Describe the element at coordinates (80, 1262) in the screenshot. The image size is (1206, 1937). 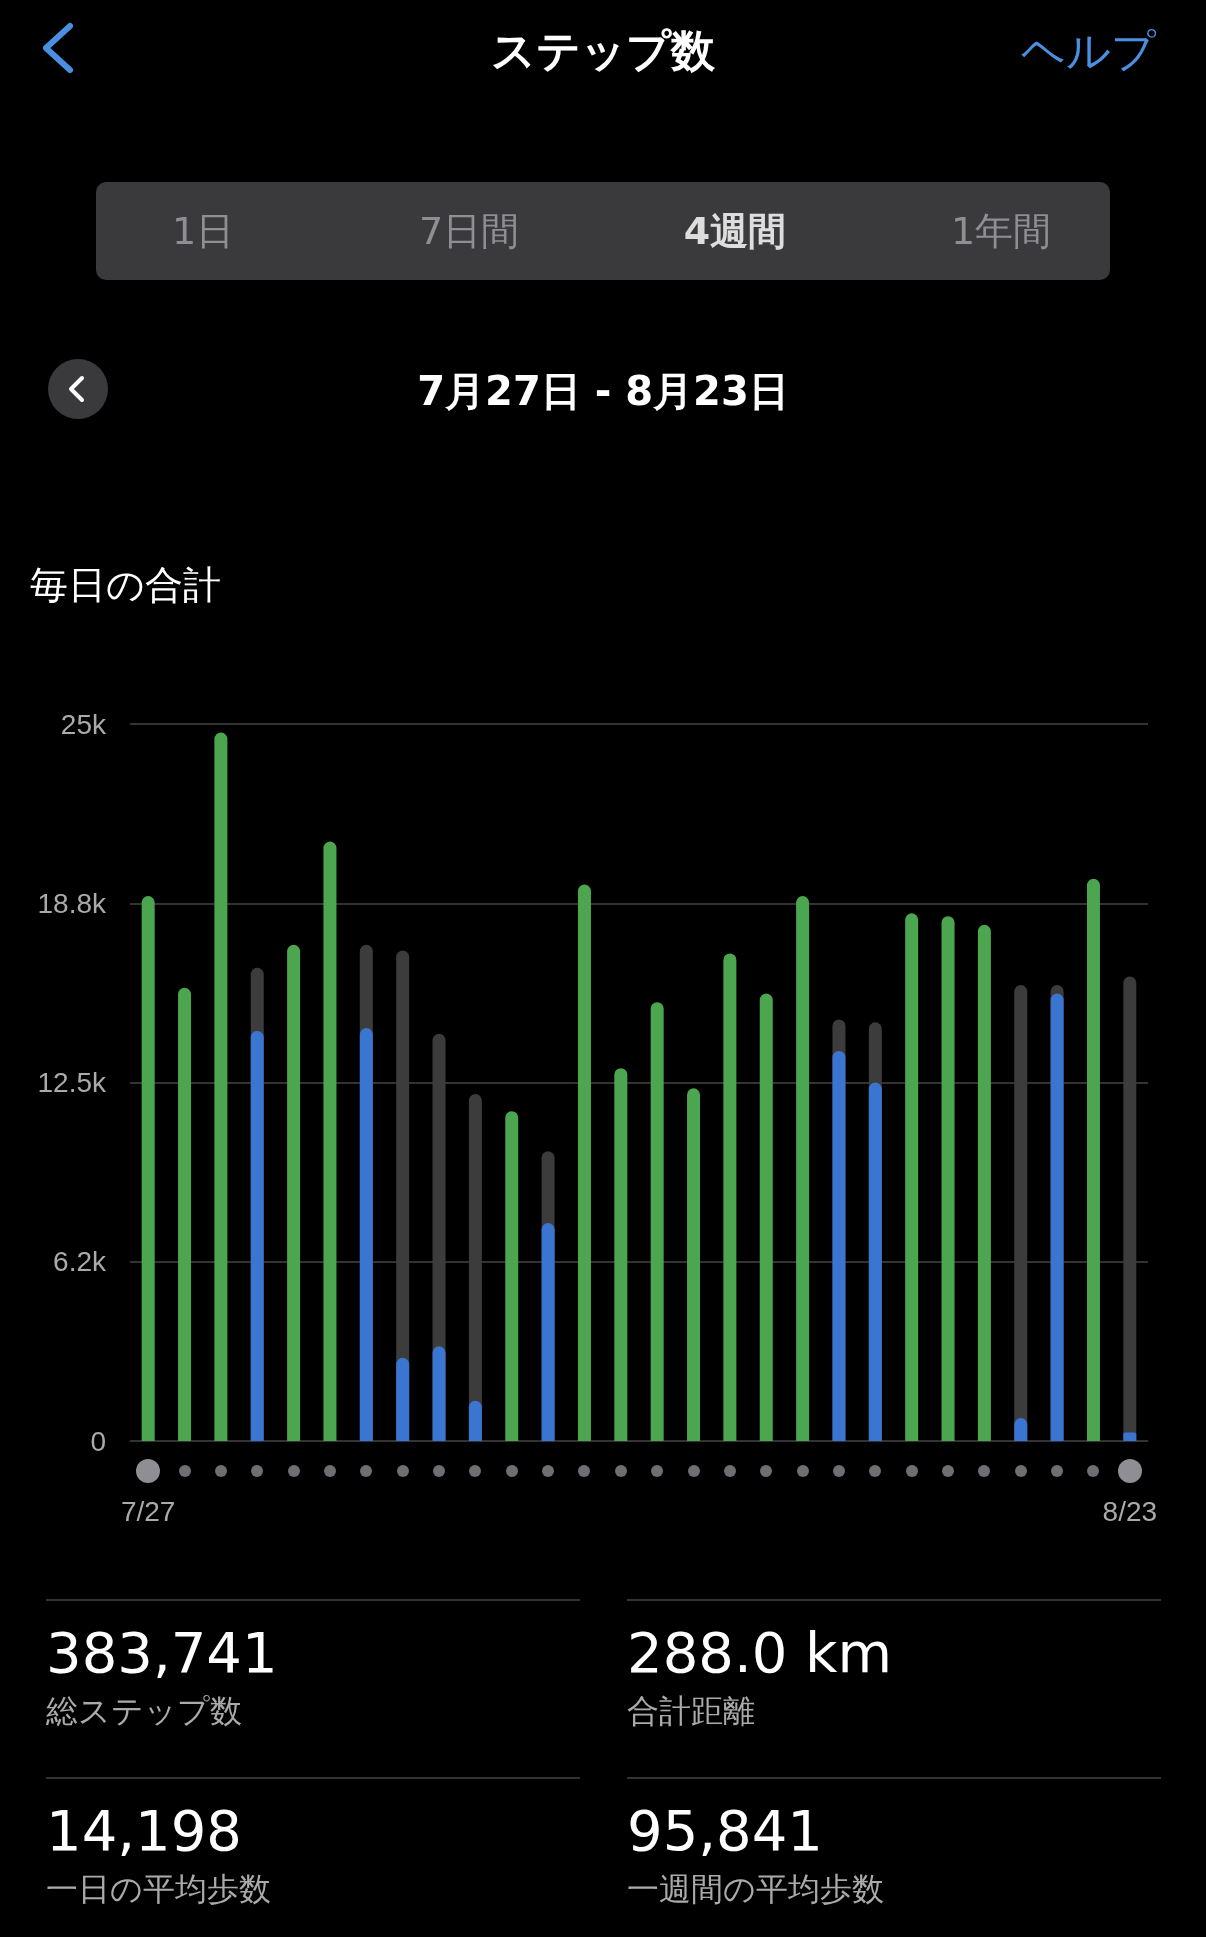
I see `y-tick-label: 6.2k` at that location.